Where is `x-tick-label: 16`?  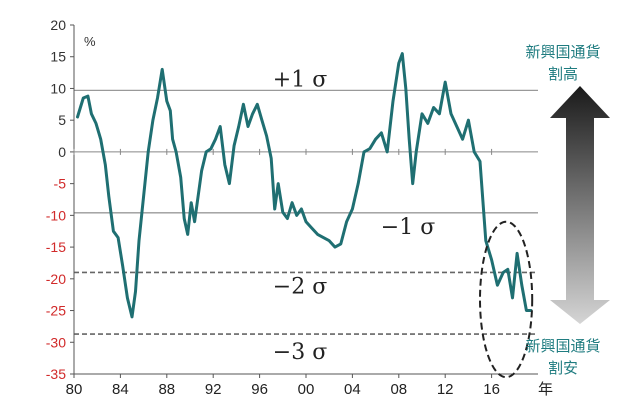
x-tick-label: 16 is located at coordinates (491, 389).